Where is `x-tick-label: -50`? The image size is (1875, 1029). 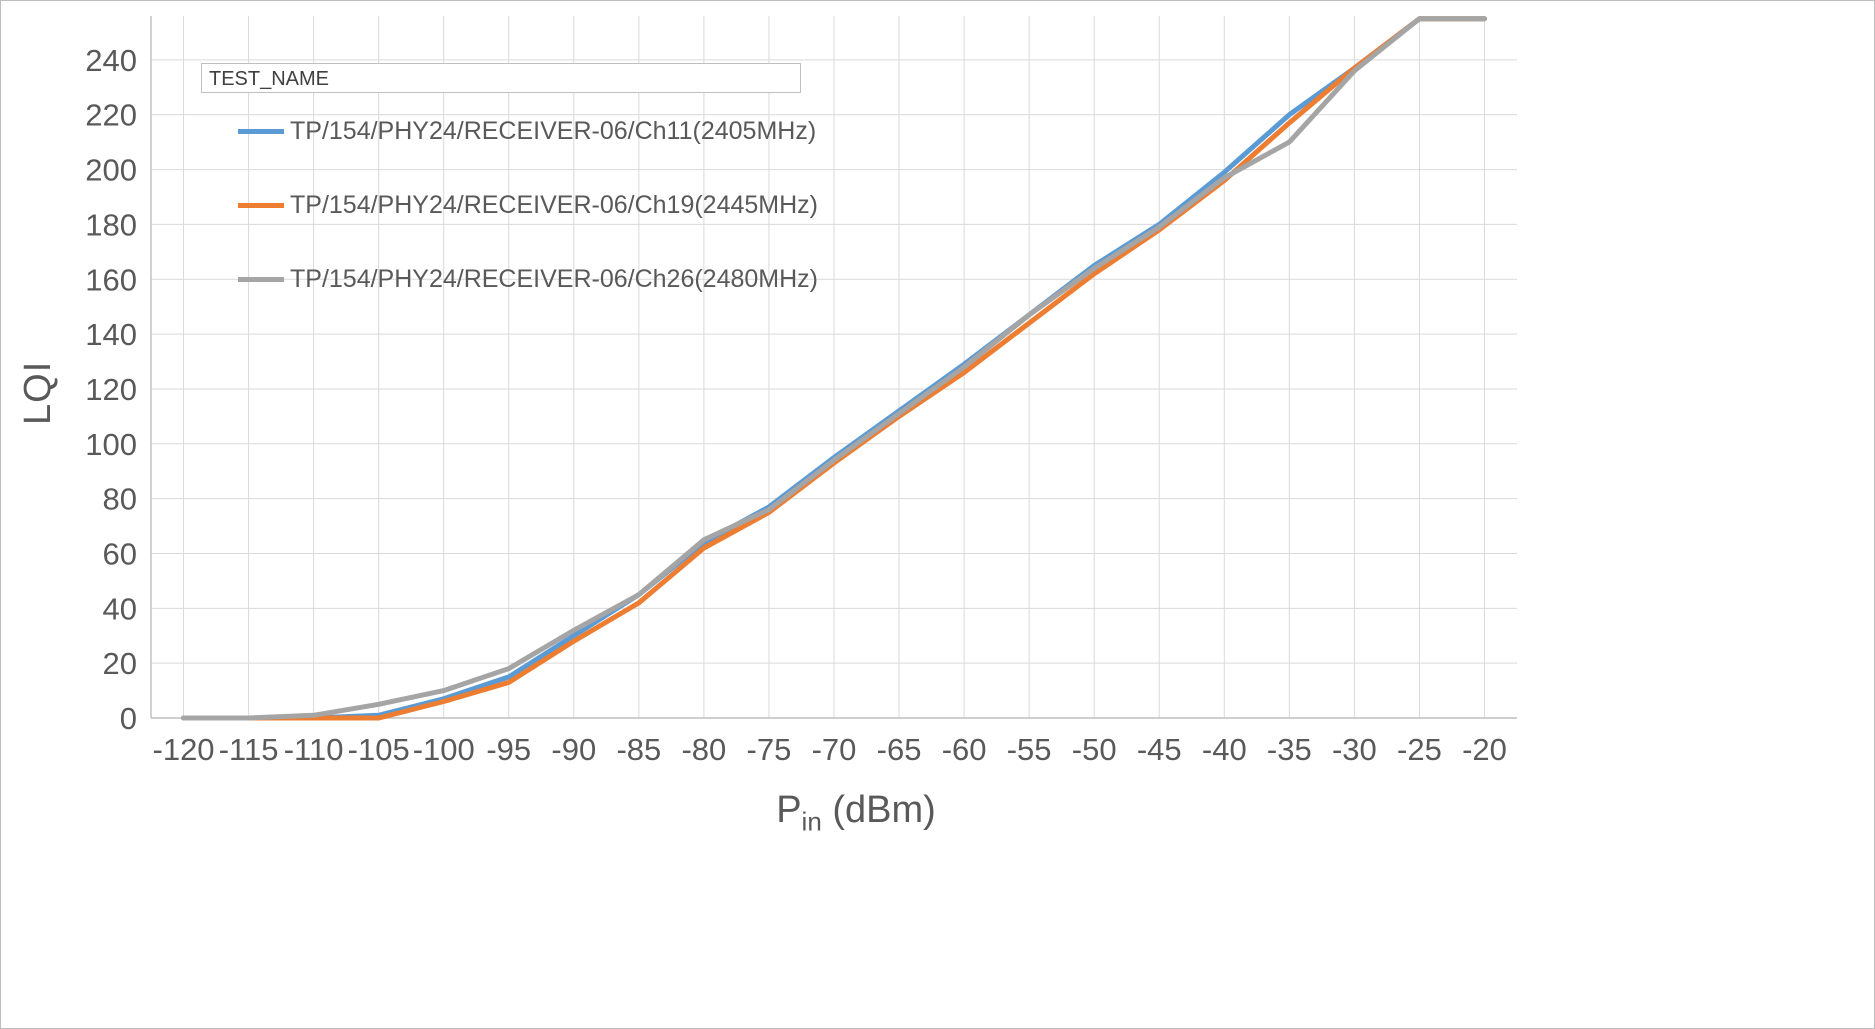
x-tick-label: -50 is located at coordinates (1094, 749).